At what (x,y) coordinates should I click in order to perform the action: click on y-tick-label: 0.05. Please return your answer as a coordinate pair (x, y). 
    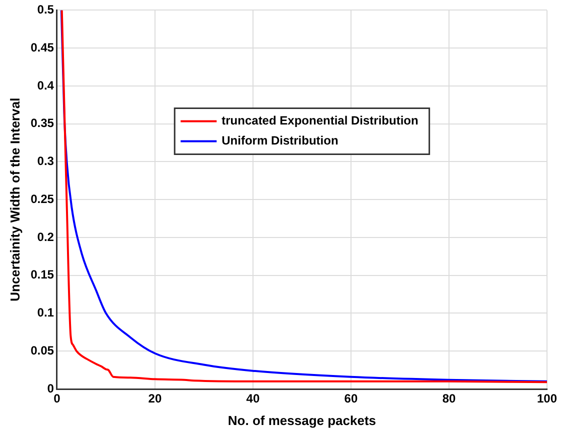
    Looking at the image, I should click on (42, 350).